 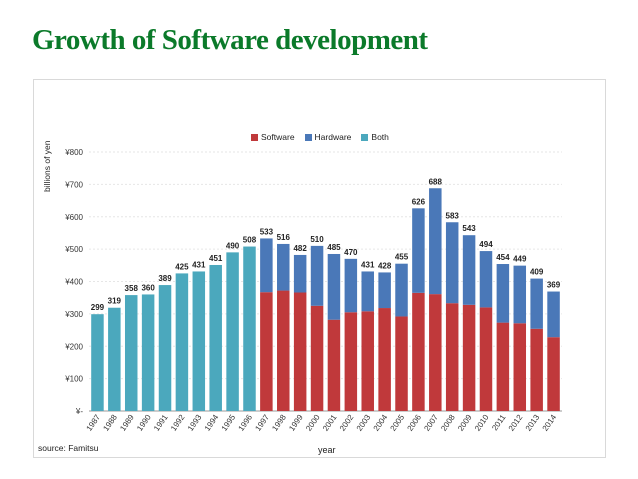 What do you see at coordinates (73, 152) in the screenshot?
I see `y-tick-label: ¥800` at bounding box center [73, 152].